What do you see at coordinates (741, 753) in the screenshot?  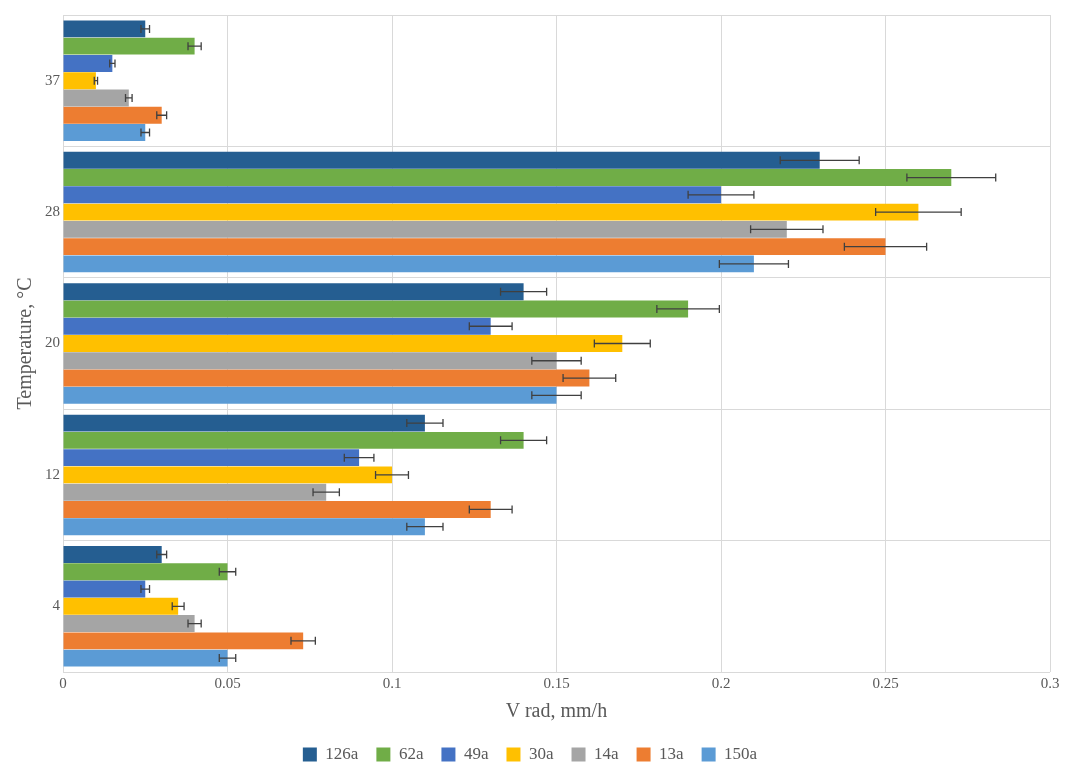 I see `legend-label: 150a` at bounding box center [741, 753].